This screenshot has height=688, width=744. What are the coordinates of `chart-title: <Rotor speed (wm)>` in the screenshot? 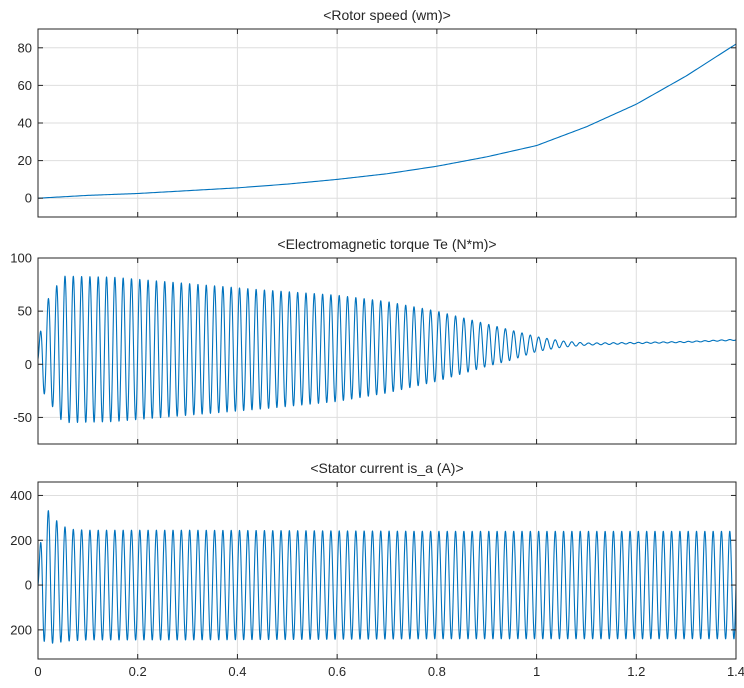 It's located at (387, 15).